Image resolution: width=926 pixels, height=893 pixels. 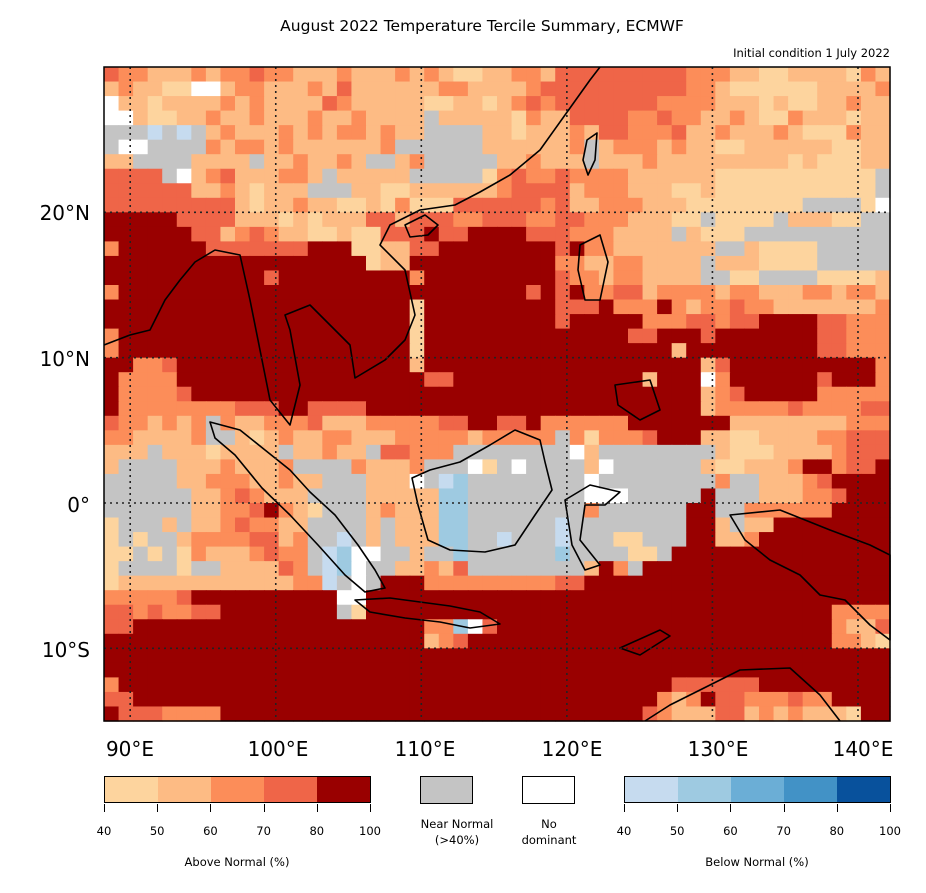 What do you see at coordinates (624, 808) in the screenshot?
I see `colorbar-tick` at bounding box center [624, 808].